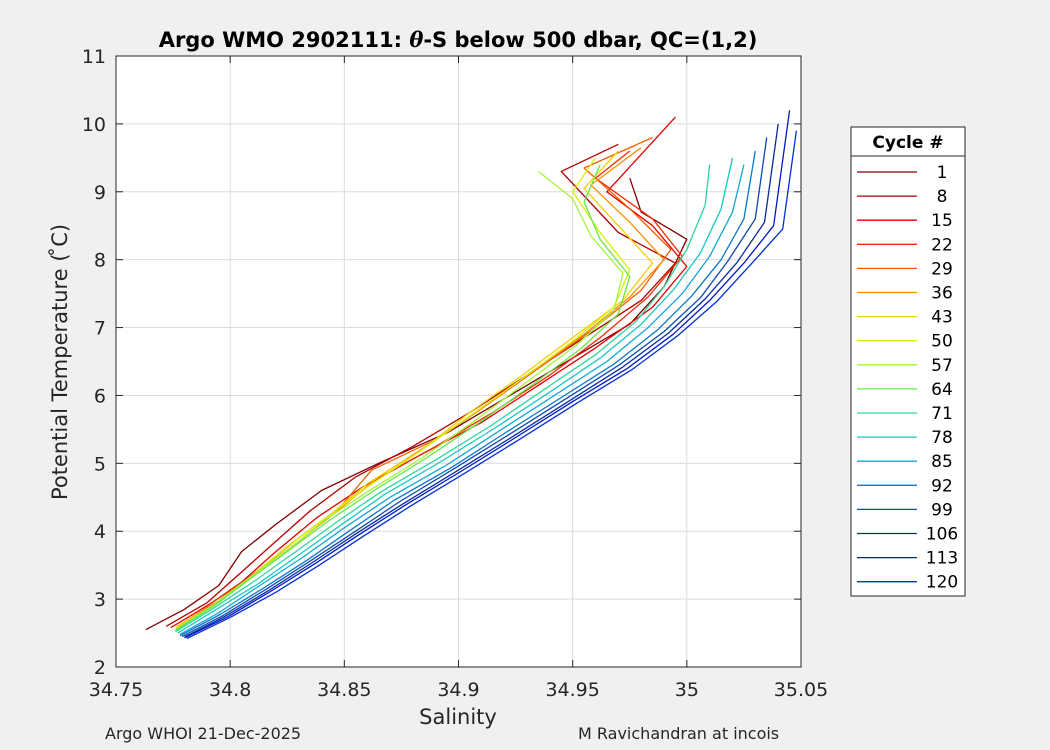 This screenshot has height=750, width=1050. I want to click on y-tick-label: 3, so click(100, 600).